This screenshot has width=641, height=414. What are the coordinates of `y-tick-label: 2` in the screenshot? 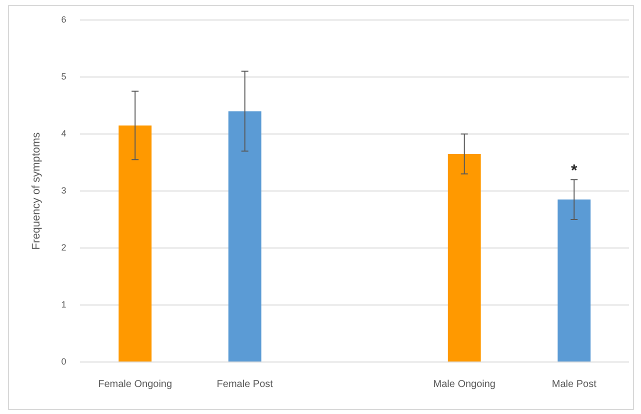 It's located at (63, 247).